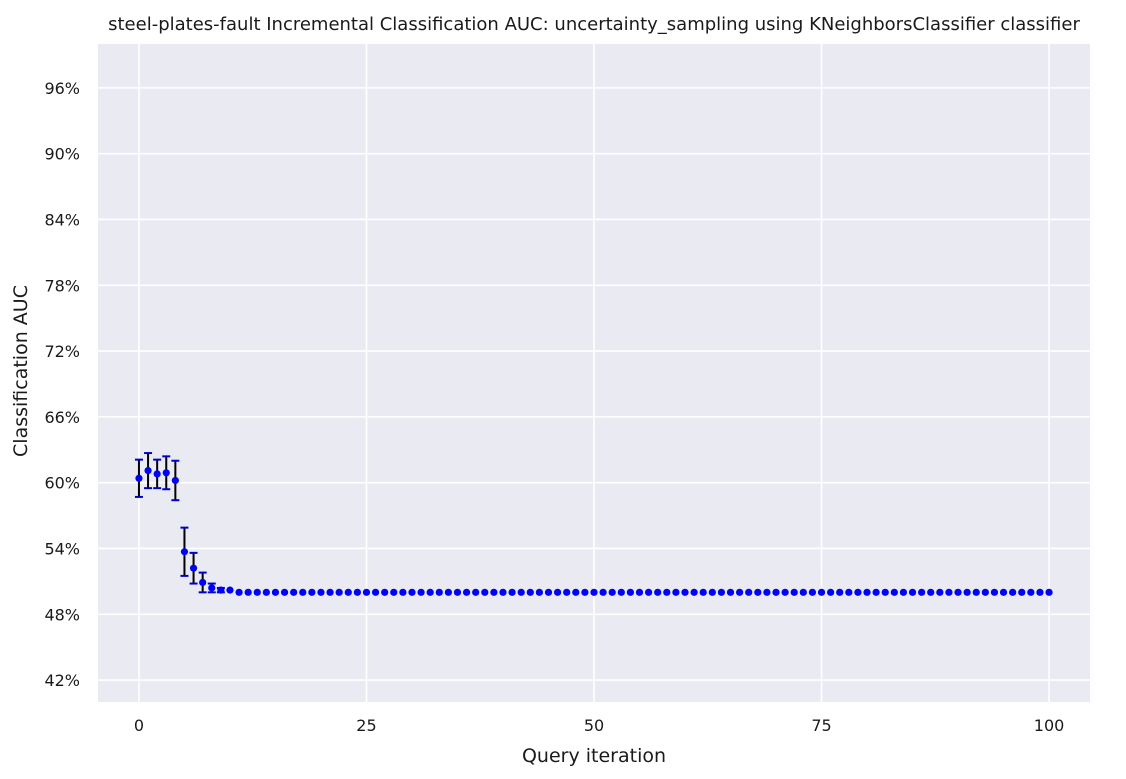 This screenshot has width=1126, height=779. I want to click on x-tick-label: 0, so click(139, 725).